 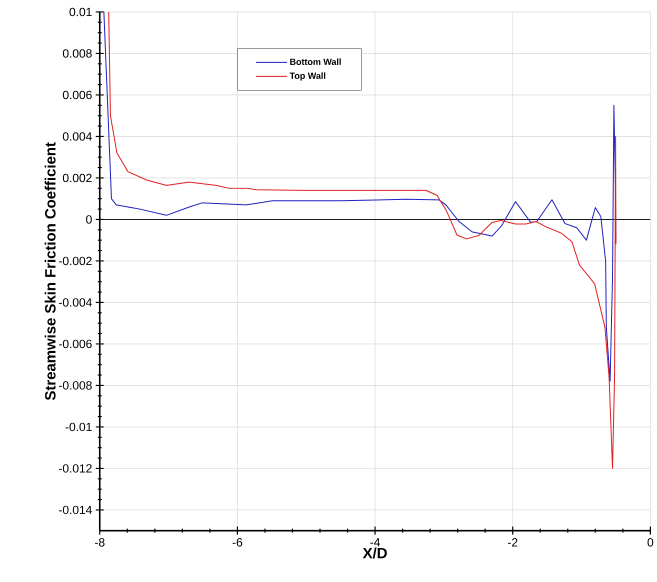 I want to click on y-tick-label: -0.004, so click(x=75, y=302).